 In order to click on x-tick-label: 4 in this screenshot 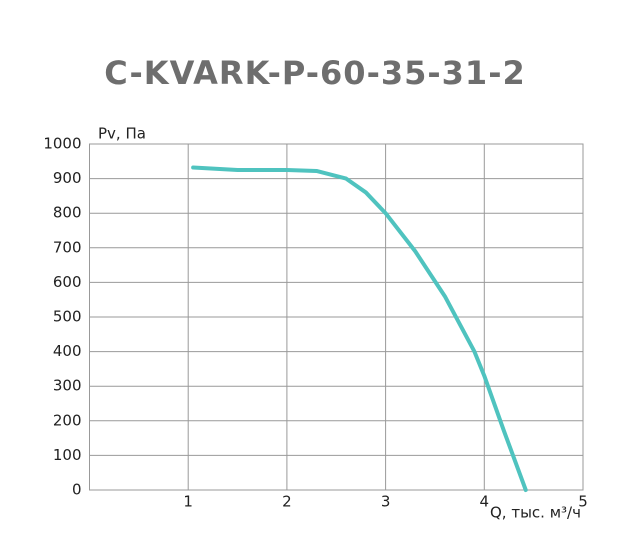, I will do `click(485, 502)`.